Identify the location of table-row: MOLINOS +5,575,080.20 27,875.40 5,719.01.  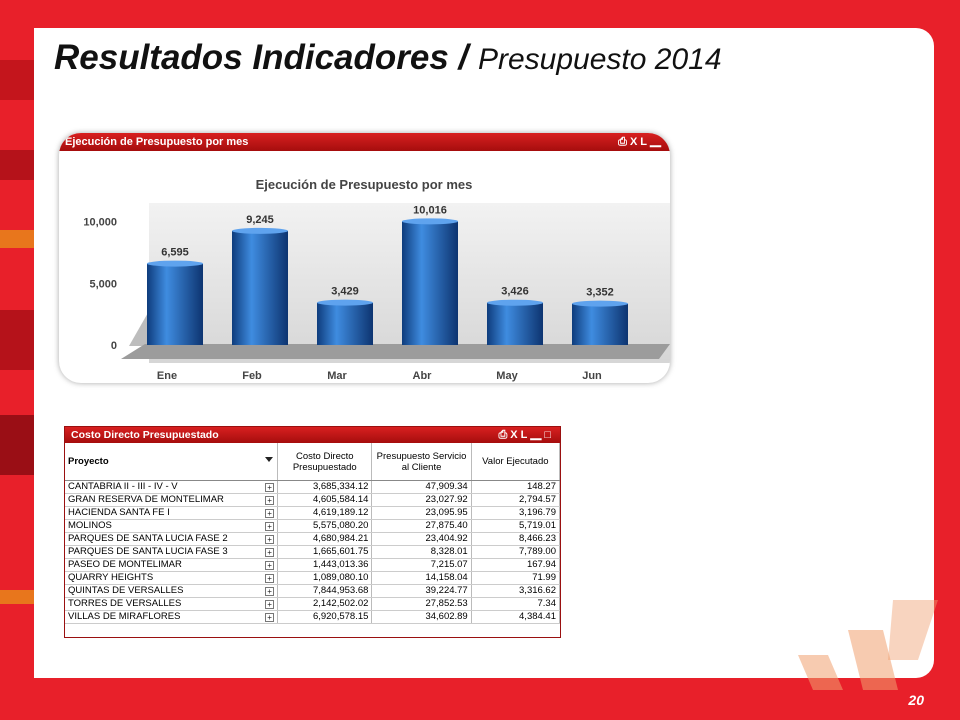
(313, 526).